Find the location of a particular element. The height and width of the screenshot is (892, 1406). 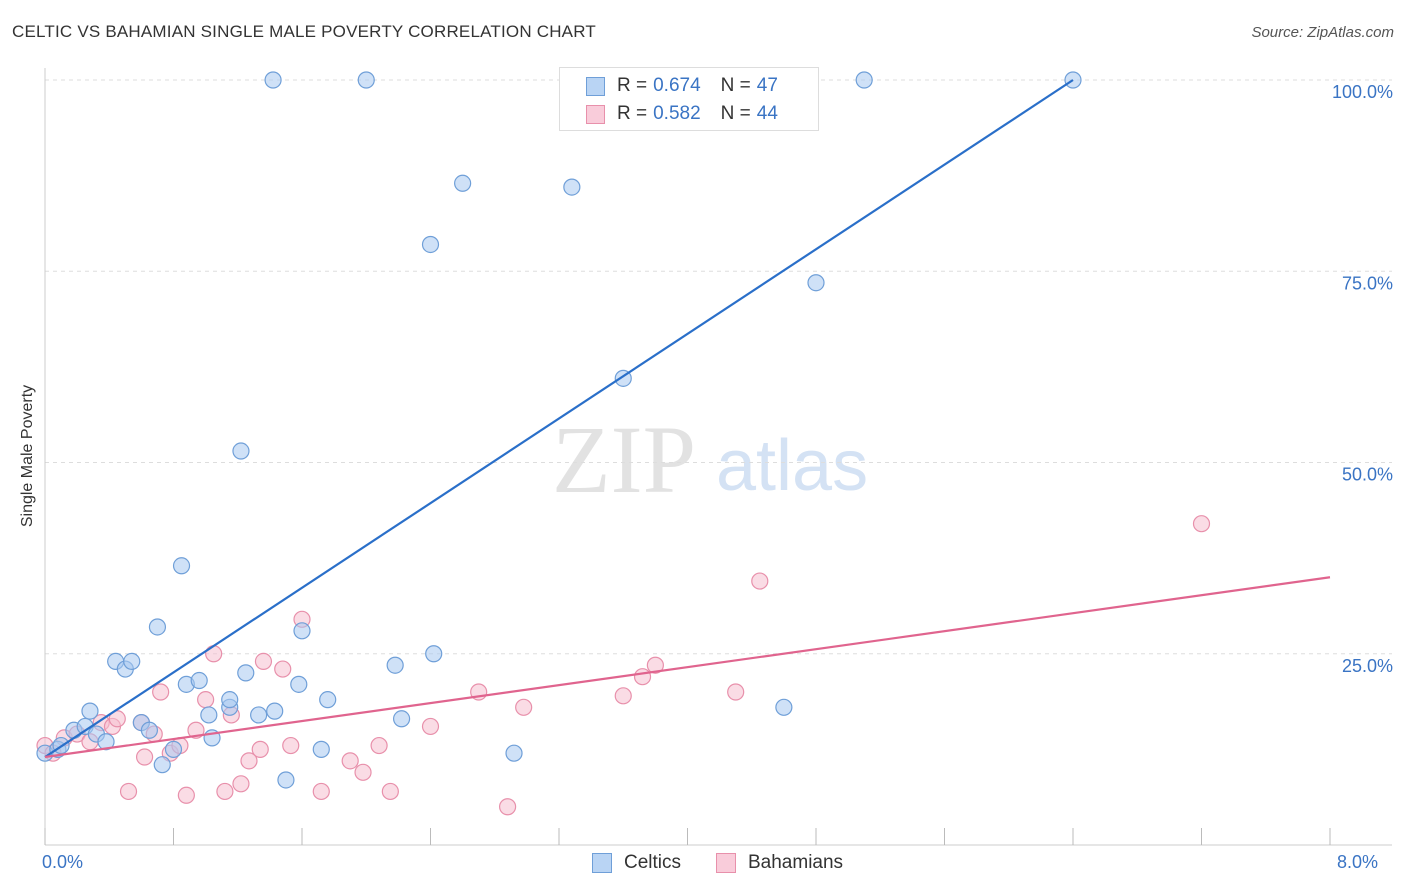

celtics-n-value: 47 is located at coordinates (767, 85).